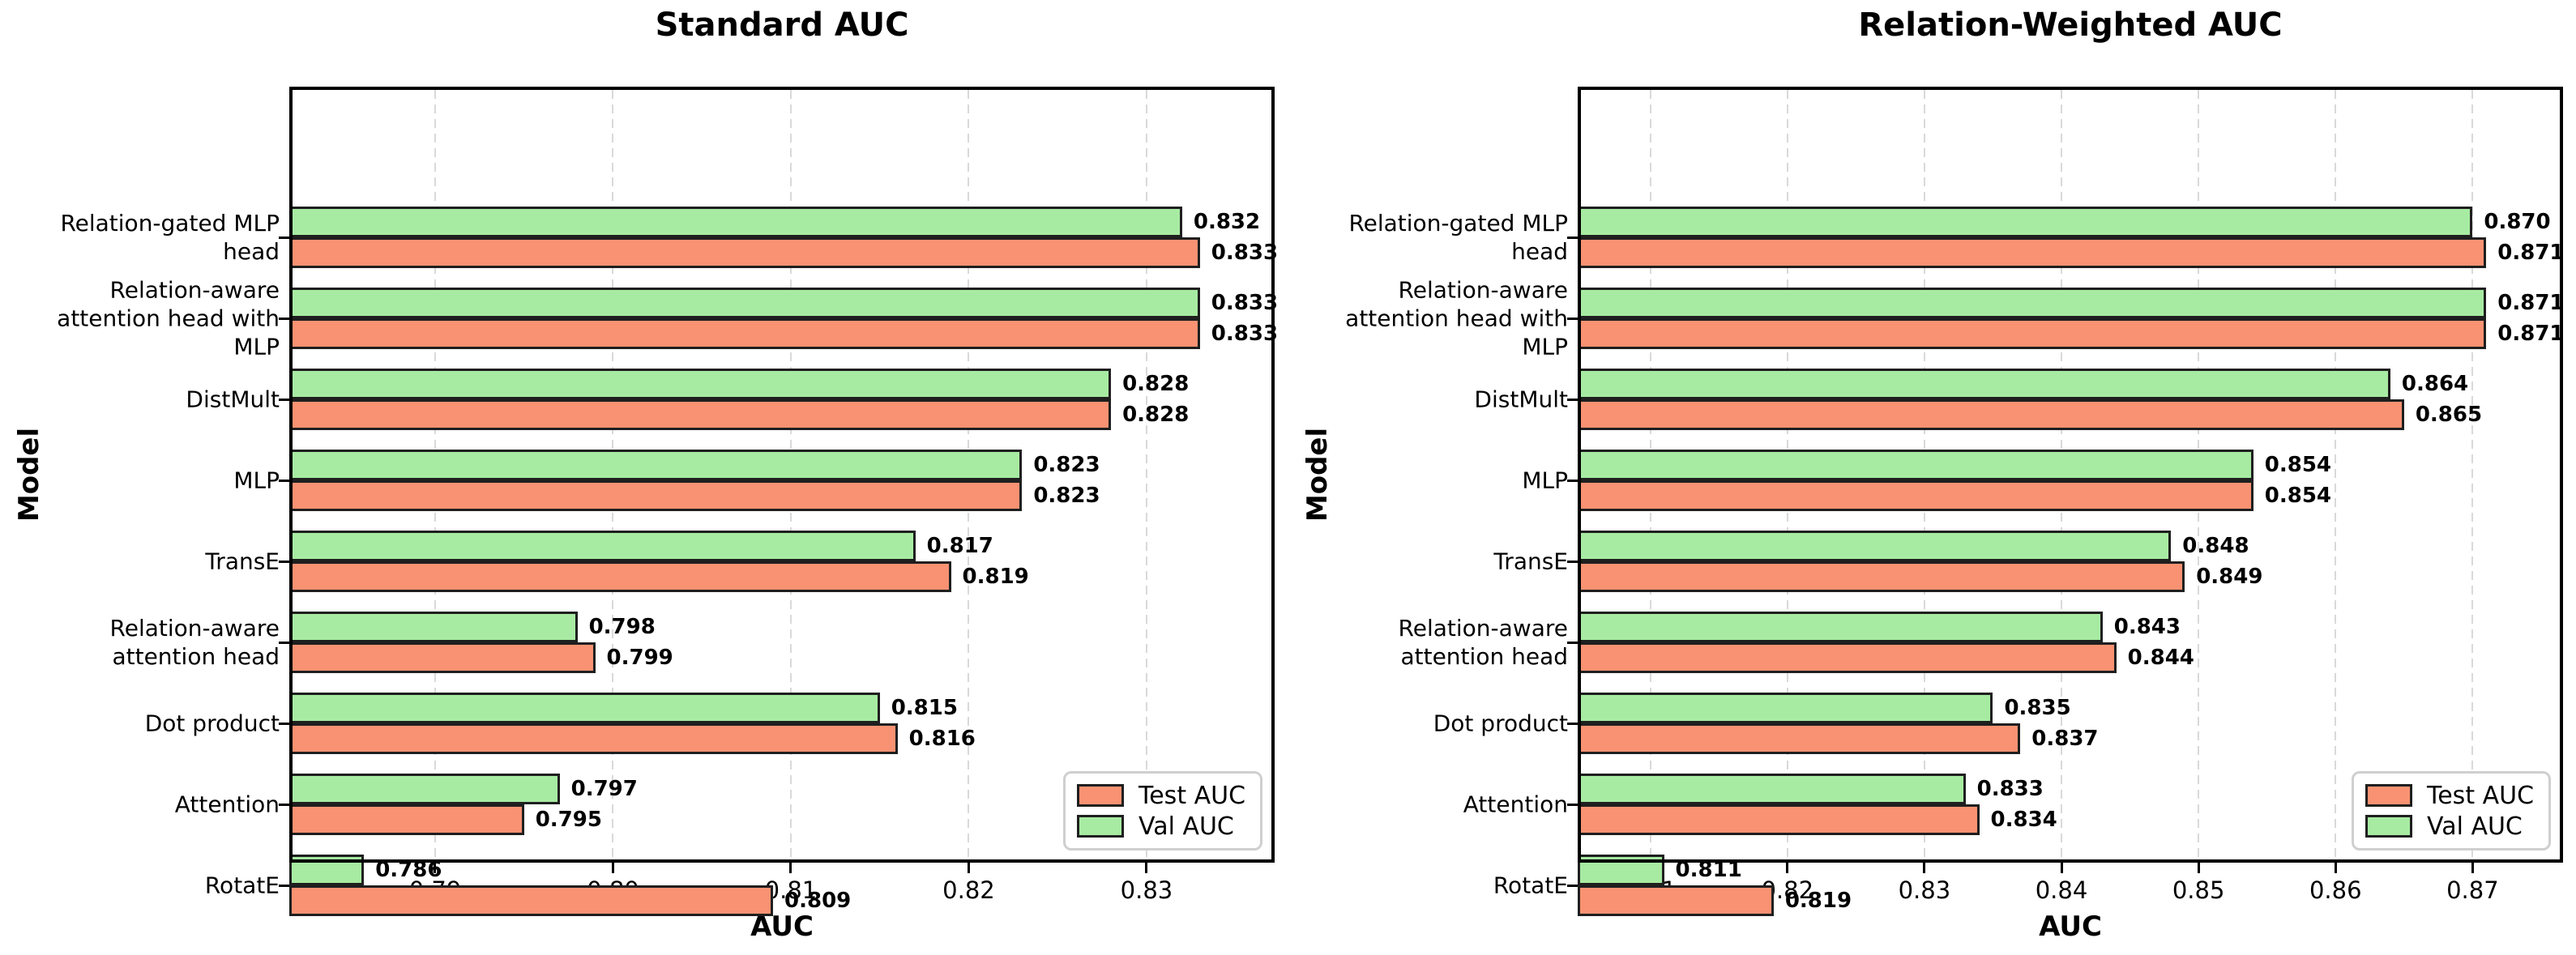 This screenshot has width=2576, height=955. I want to click on bar-val-auc-attention, so click(424, 789).